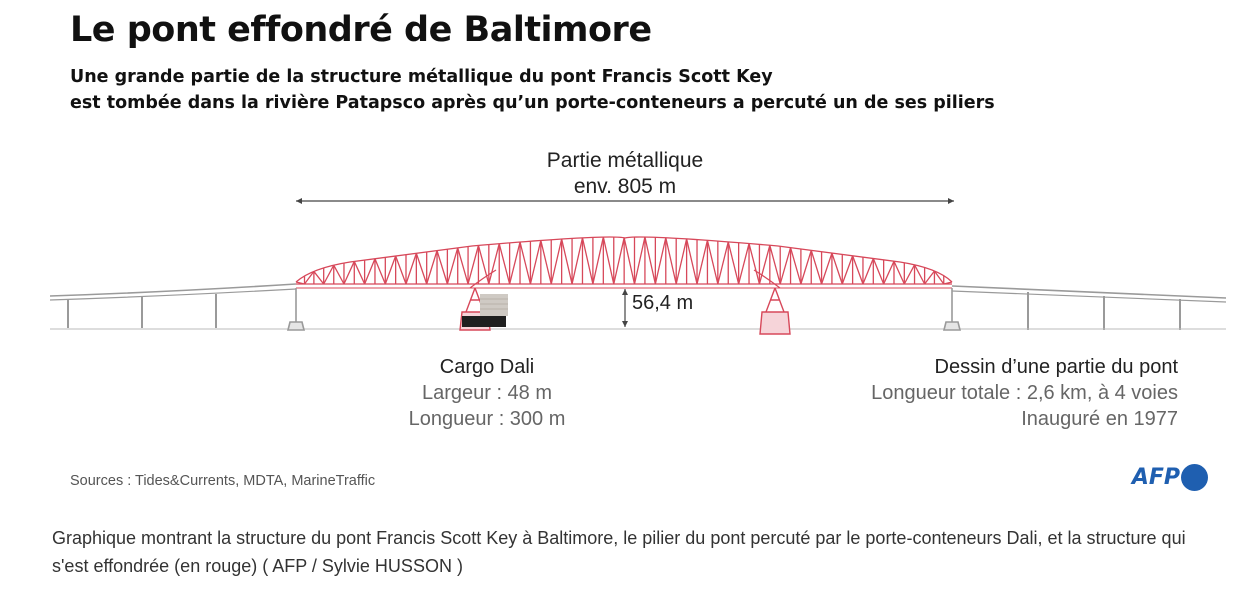 The image size is (1260, 606). I want to click on pier-right-end, so click(952, 309).